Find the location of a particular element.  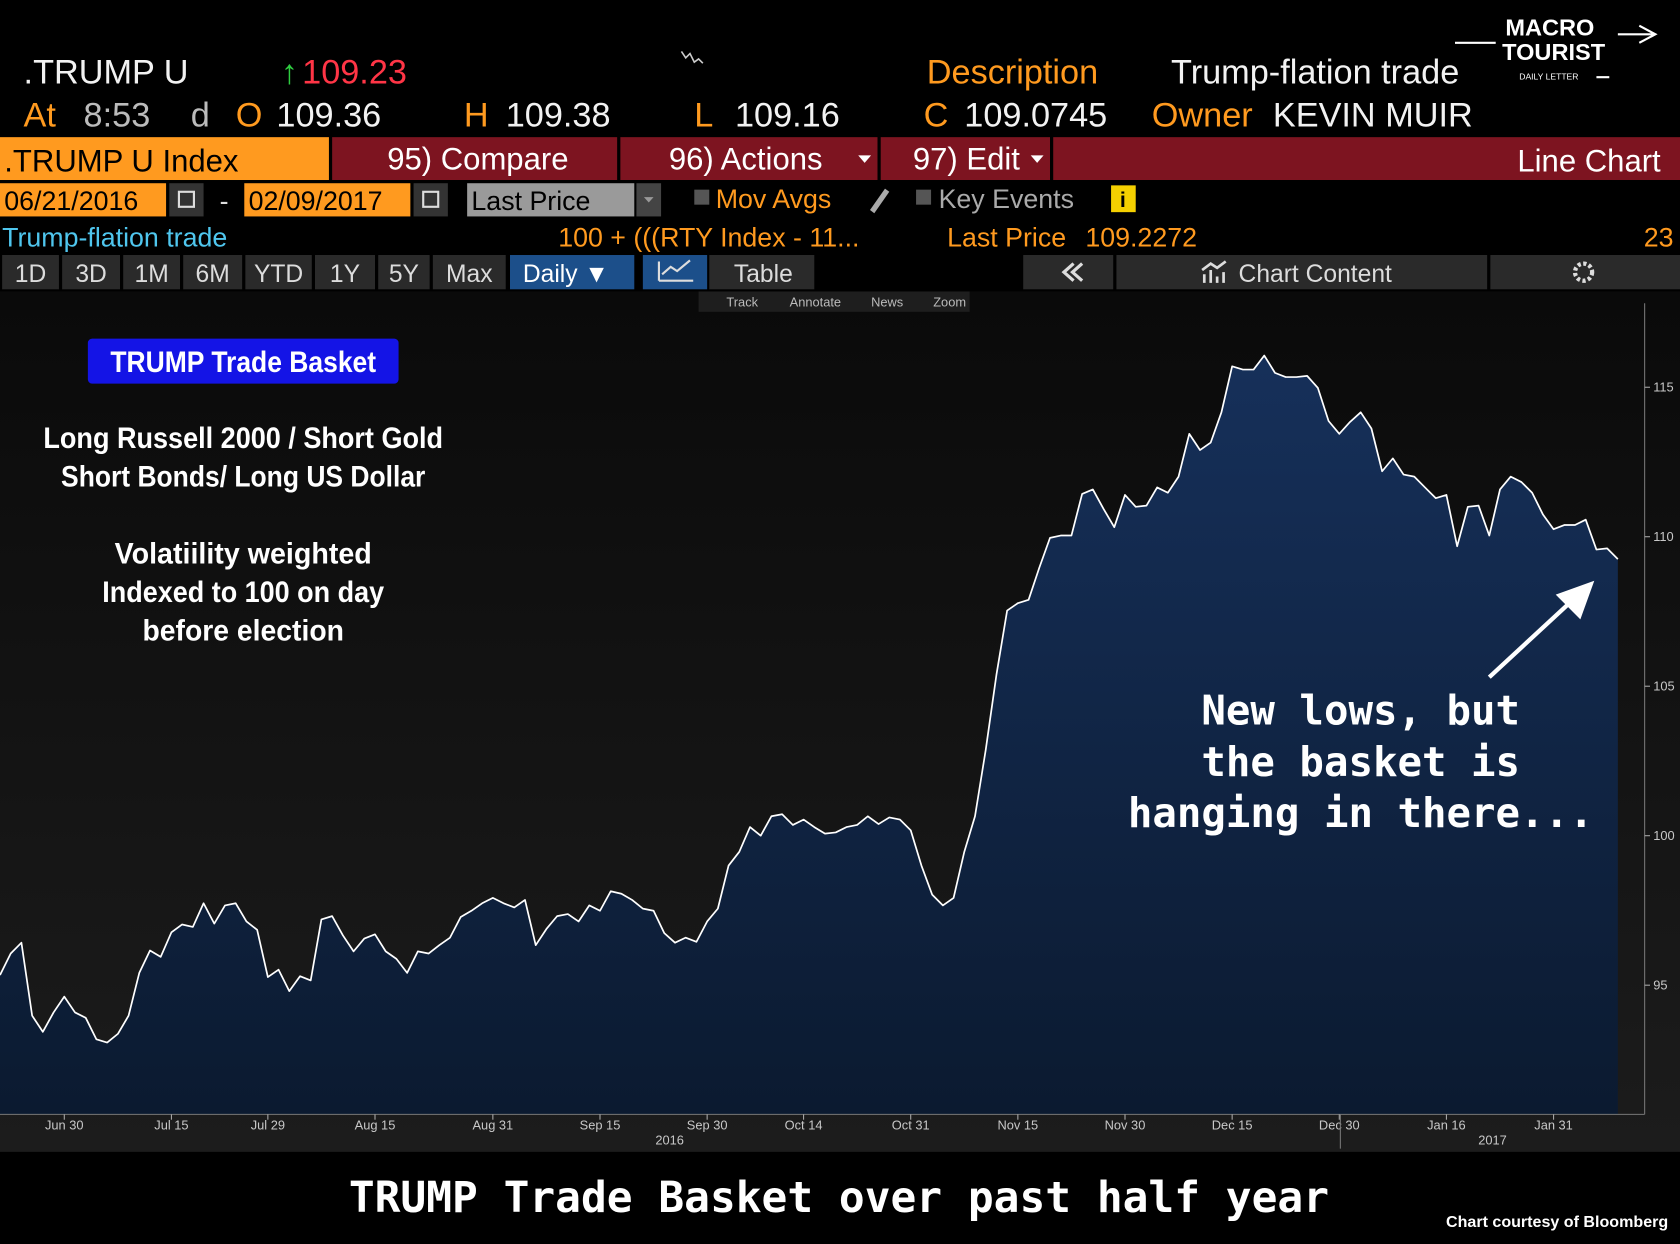

collapse-button is located at coordinates (1068, 272).